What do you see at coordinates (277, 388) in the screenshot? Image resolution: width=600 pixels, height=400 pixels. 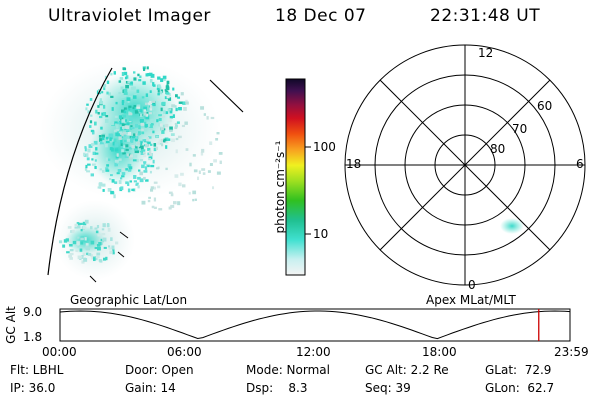 I see `info-dsp: Dsp: 8.3` at bounding box center [277, 388].